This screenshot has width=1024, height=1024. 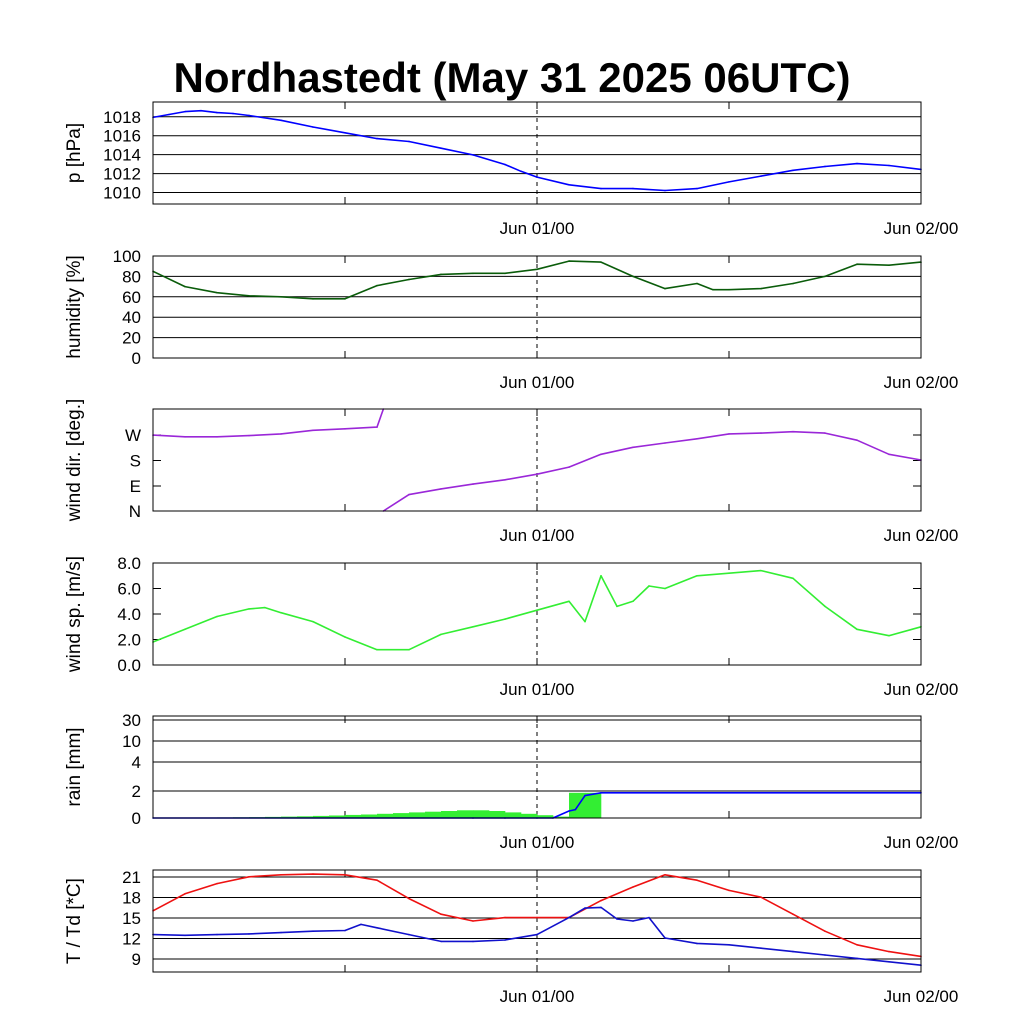 What do you see at coordinates (129, 614) in the screenshot?
I see `y-tick-label: 4.0` at bounding box center [129, 614].